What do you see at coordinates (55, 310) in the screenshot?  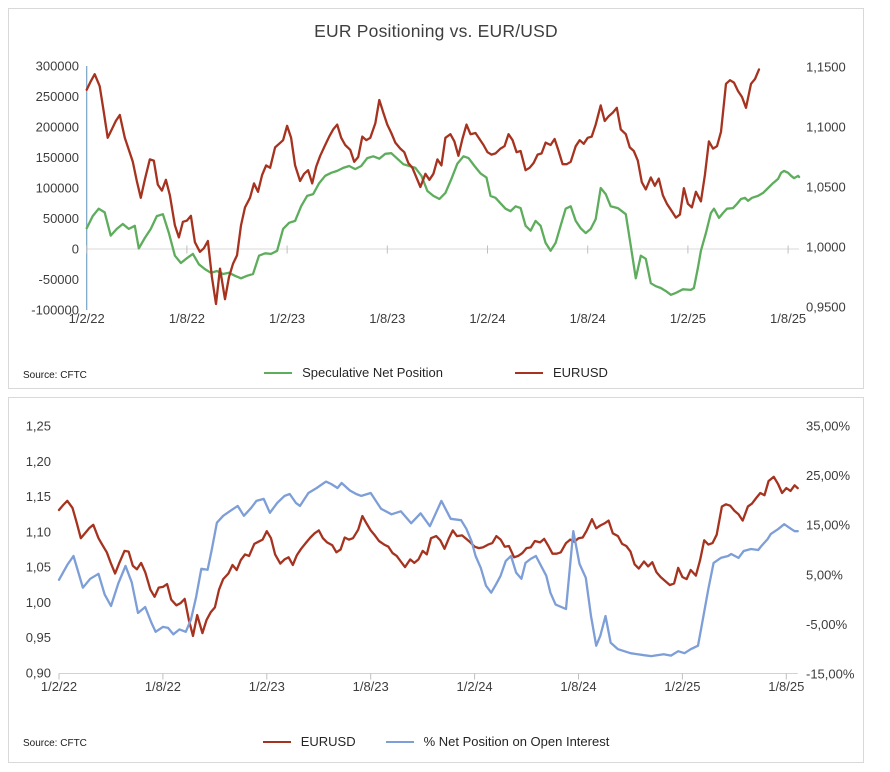 I see `left-axis-tick-label: -100000` at bounding box center [55, 310].